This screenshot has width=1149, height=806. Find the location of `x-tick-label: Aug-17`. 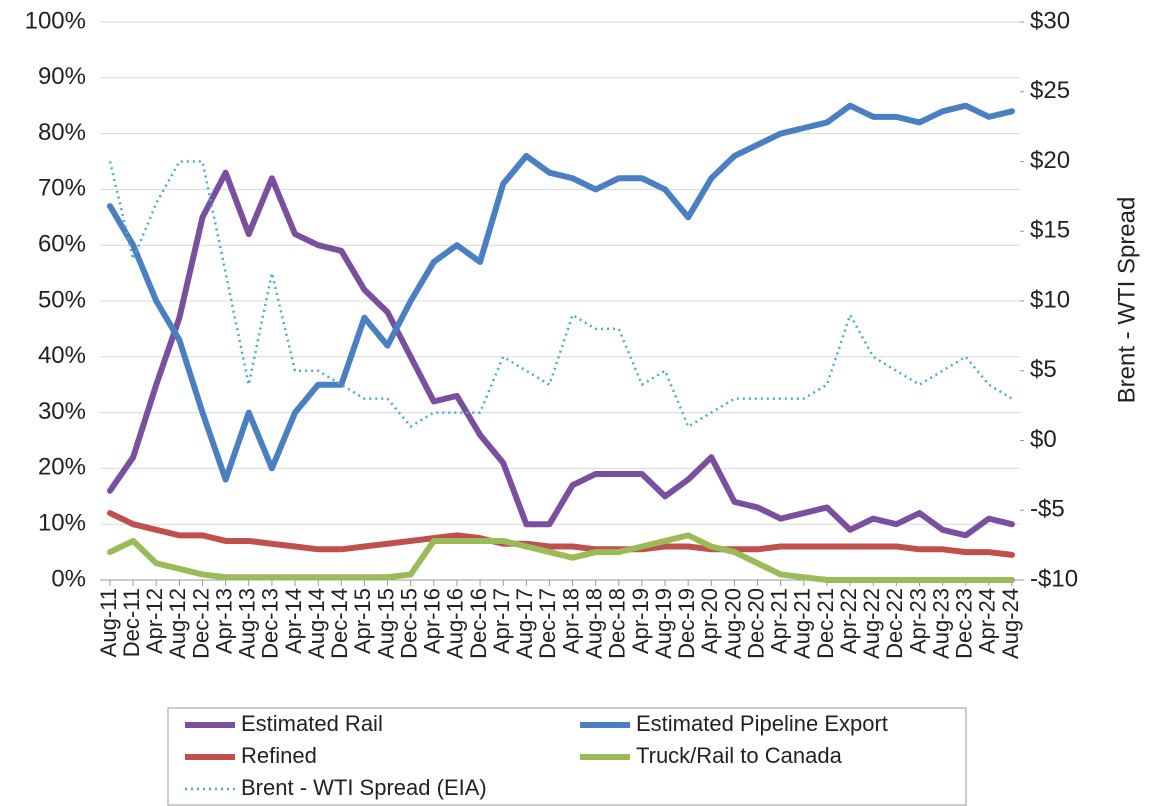

x-tick-label: Aug-17 is located at coordinates (524, 623).